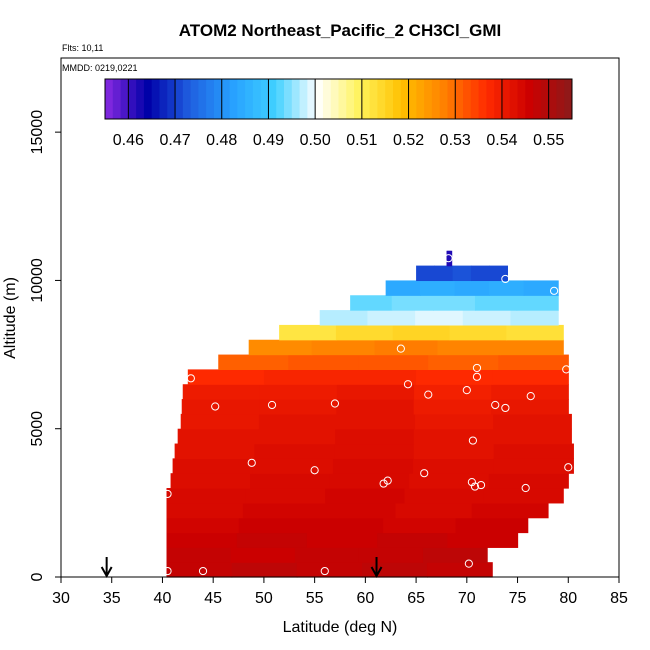 The height and width of the screenshot is (650, 650). I want to click on x-tick-label: 50, so click(264, 598).